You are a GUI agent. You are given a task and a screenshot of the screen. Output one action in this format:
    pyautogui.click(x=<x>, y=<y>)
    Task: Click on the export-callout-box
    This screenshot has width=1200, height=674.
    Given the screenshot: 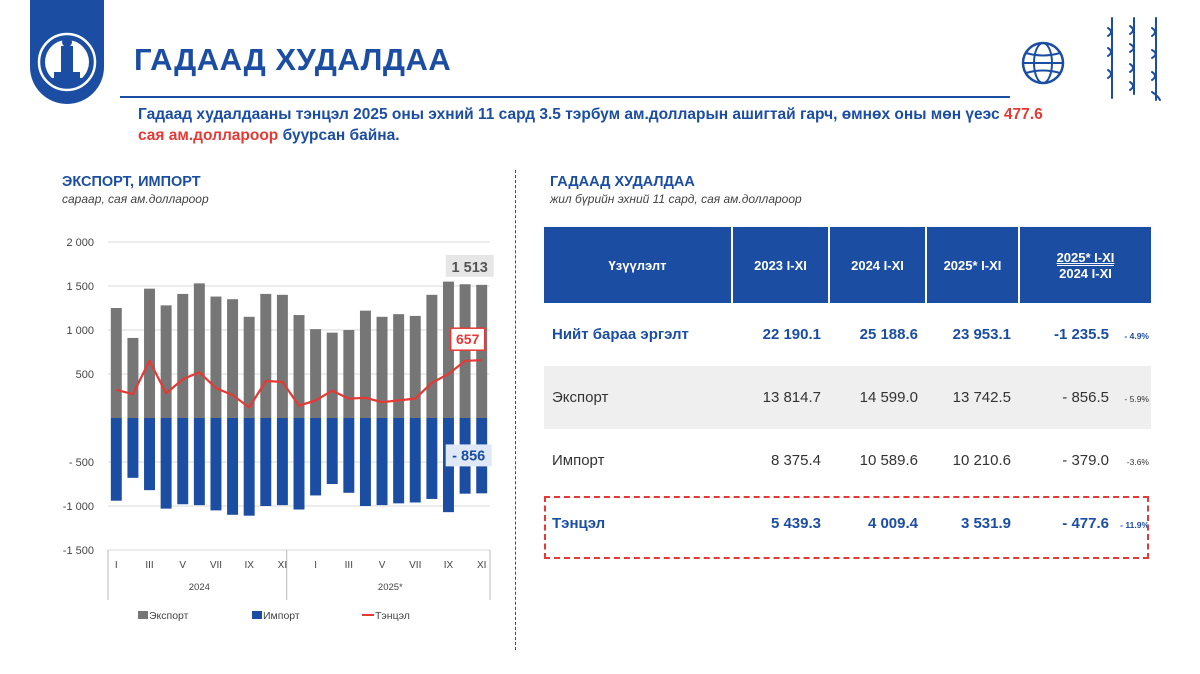 What is the action you would take?
    pyautogui.click(x=469, y=265)
    